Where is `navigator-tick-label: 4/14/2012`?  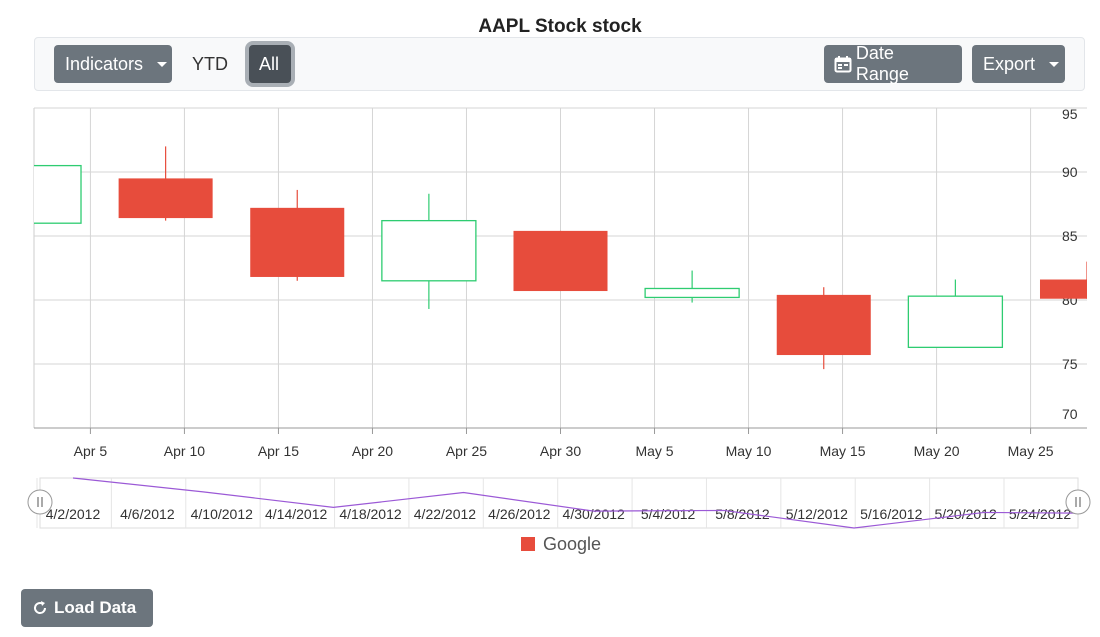 navigator-tick-label: 4/14/2012 is located at coordinates (296, 514).